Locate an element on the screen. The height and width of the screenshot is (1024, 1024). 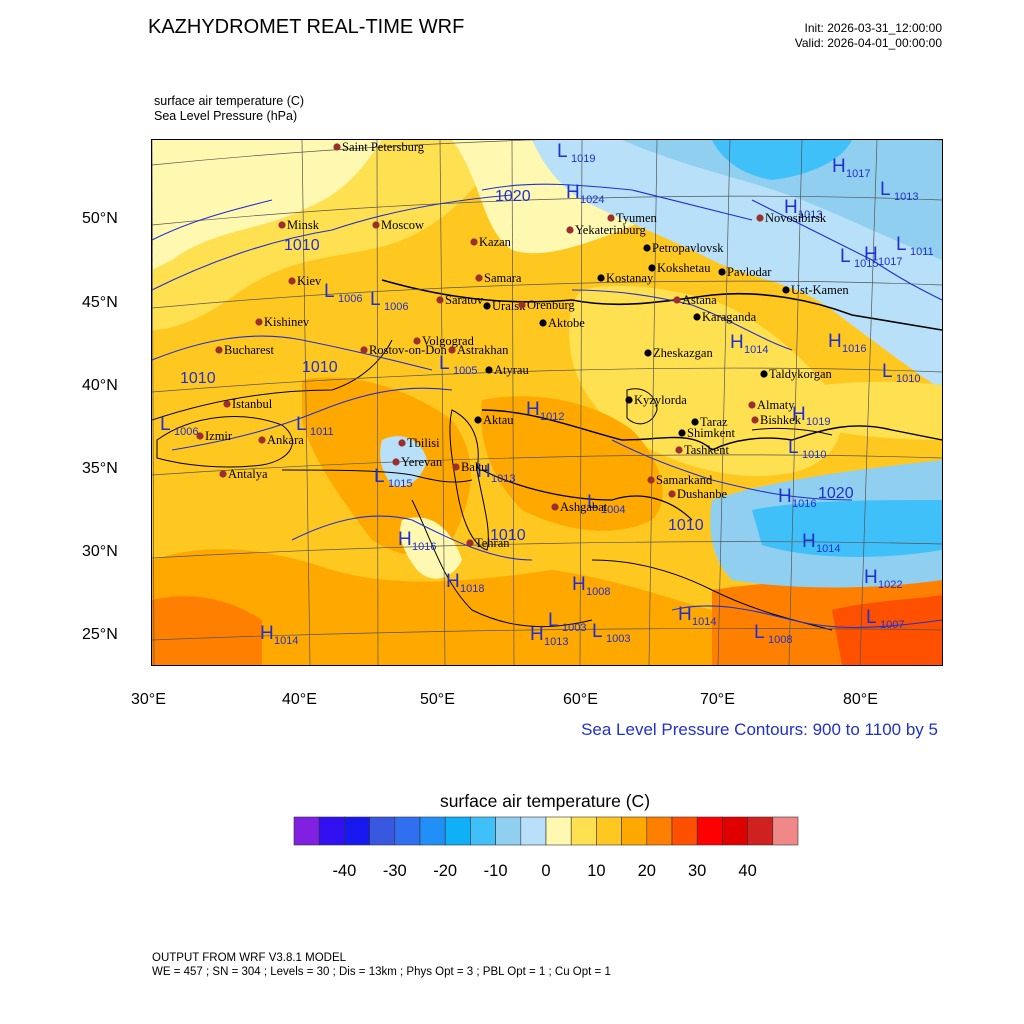
city-marker: Kazan is located at coordinates (491, 242).